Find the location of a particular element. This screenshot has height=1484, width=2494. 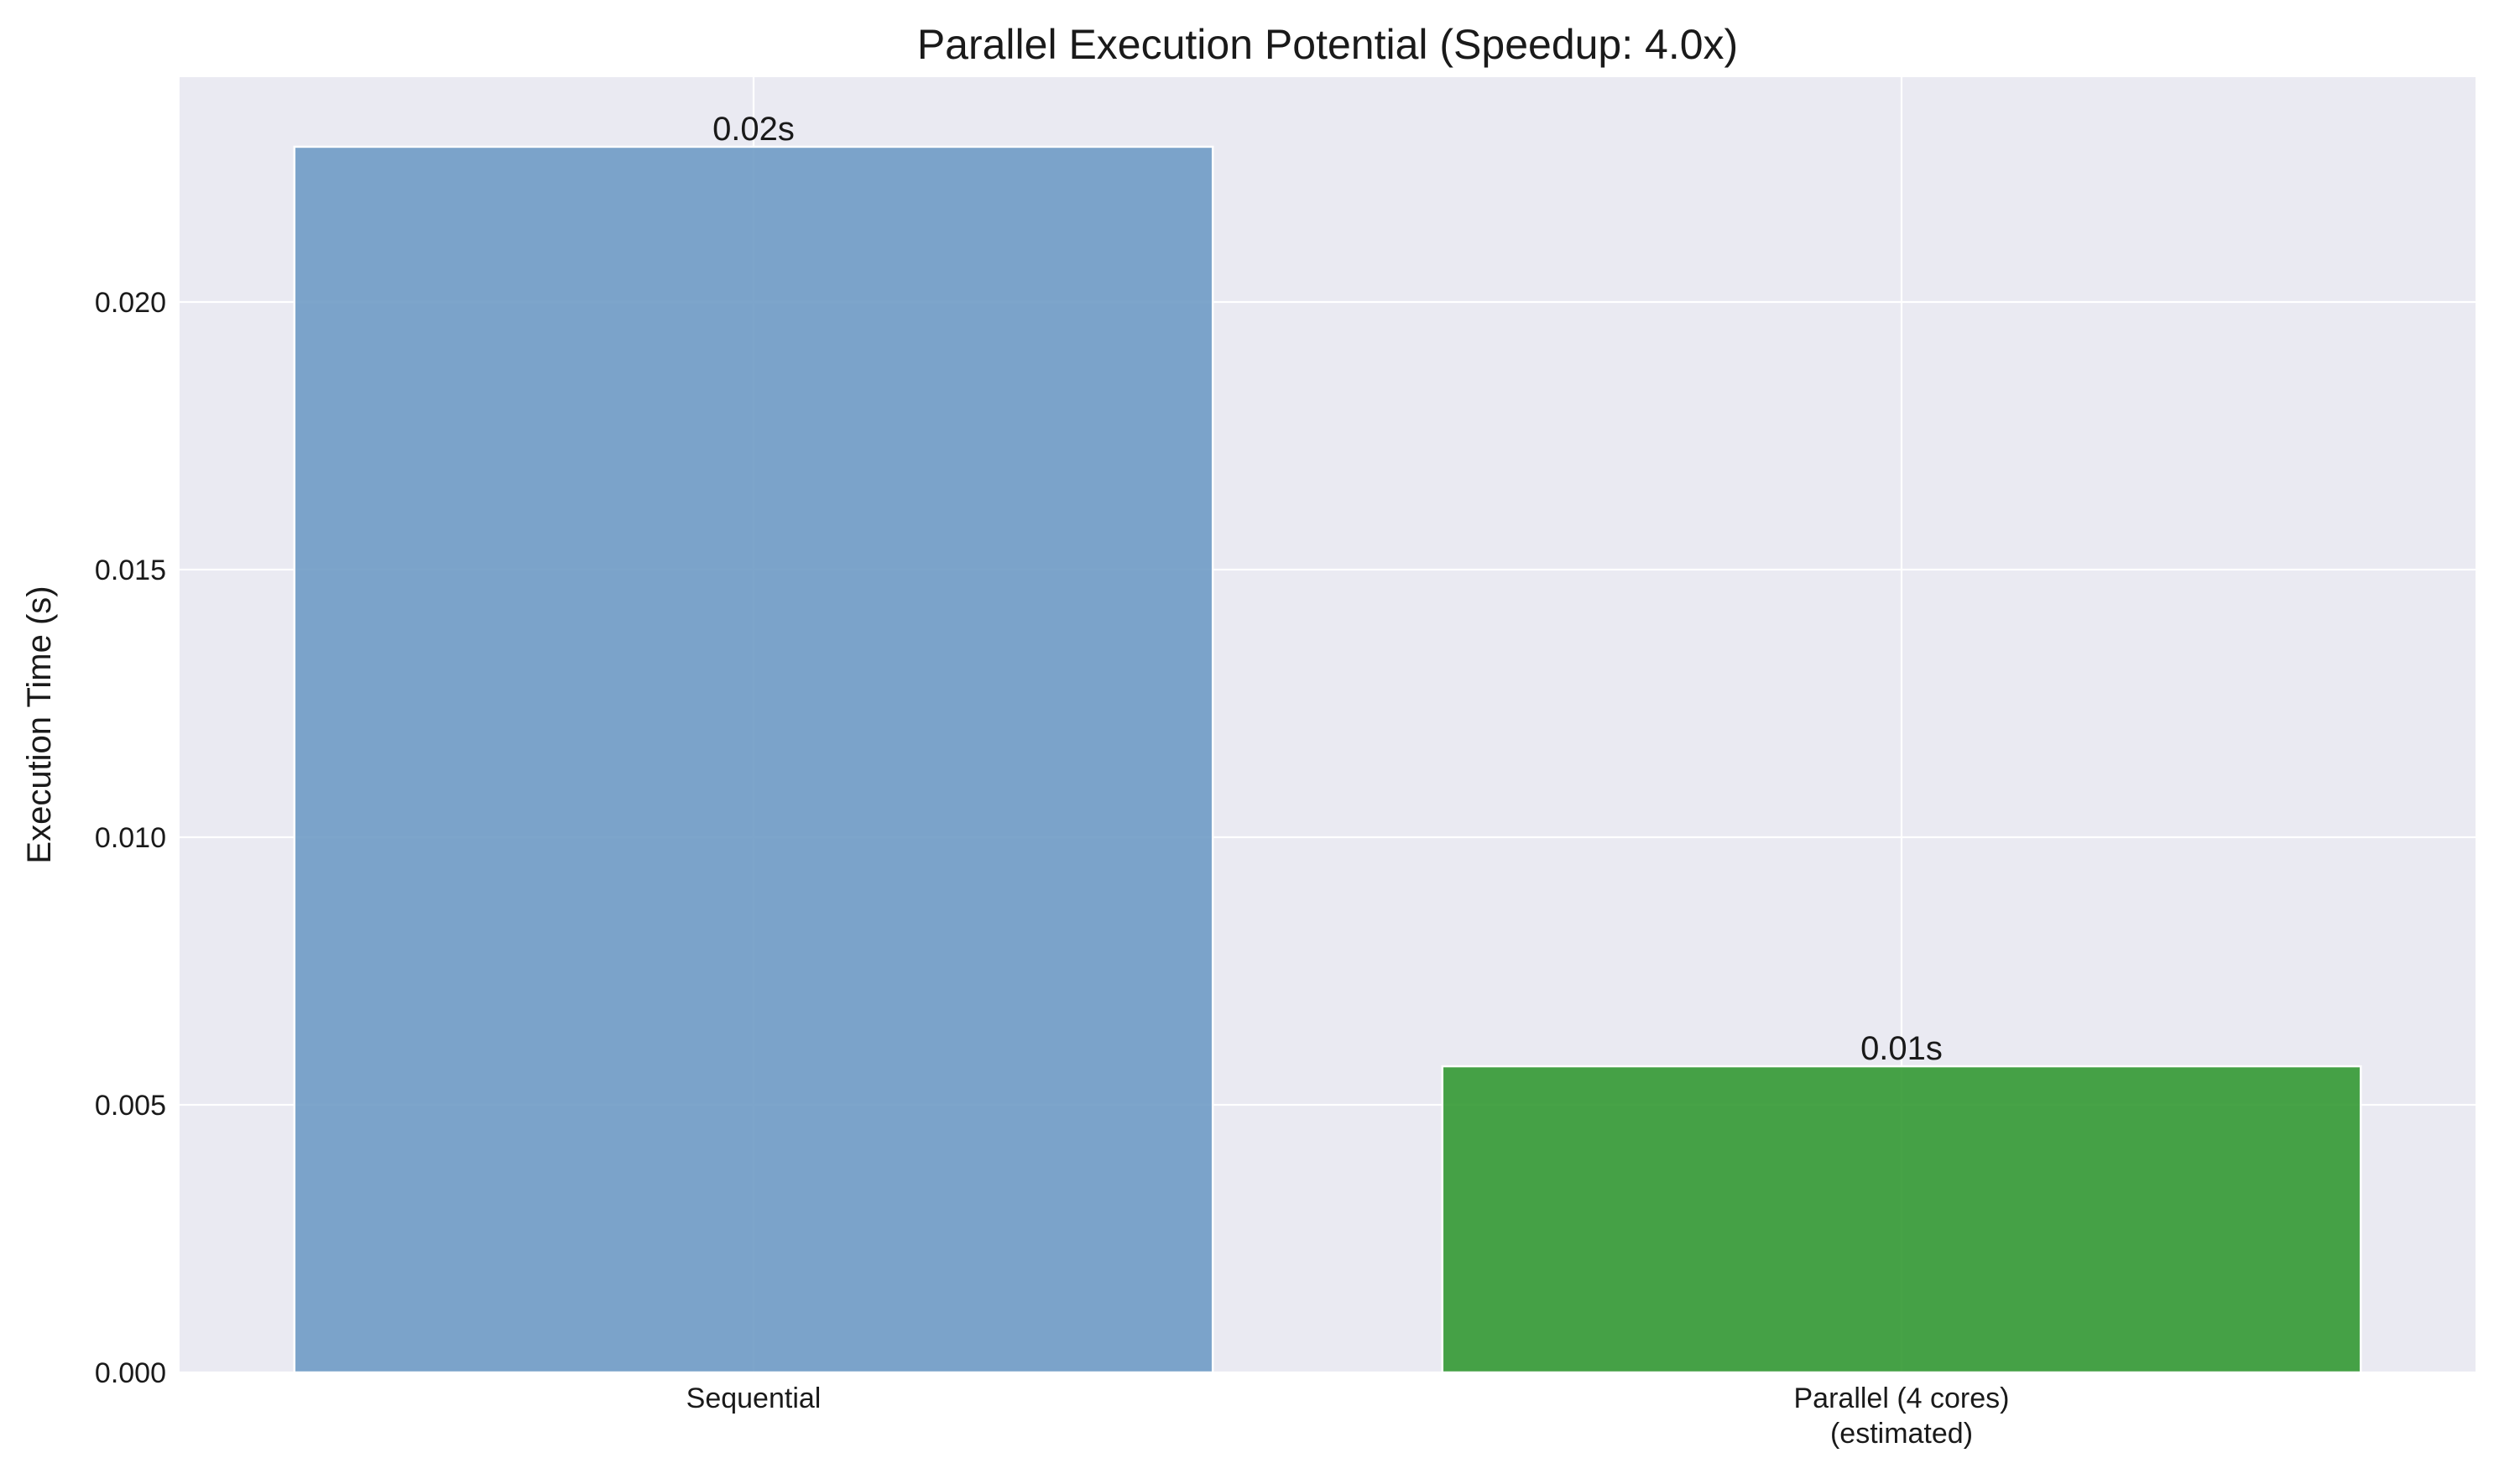

y-axis-ticks: 0.000 0.005 0.010 0.015 0.020 is located at coordinates (130, 838).